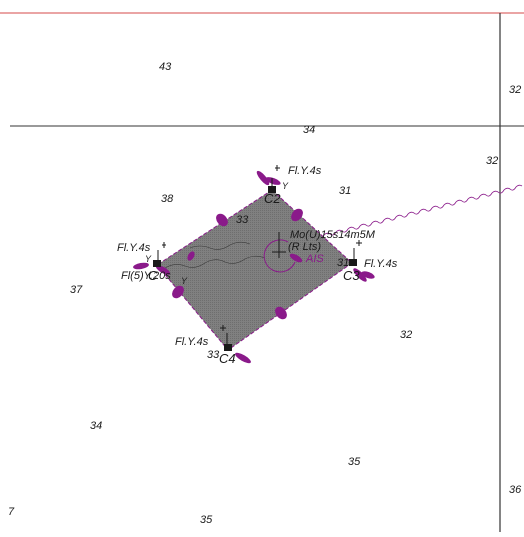  I want to click on buoy-id-label: C4, so click(227, 358).